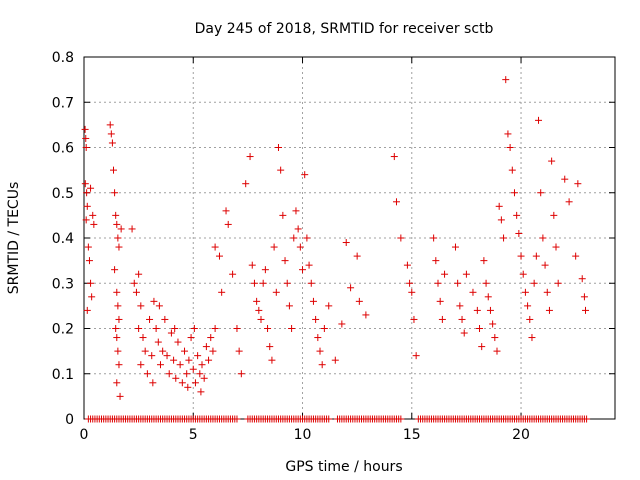  Describe the element at coordinates (14, 238) in the screenshot. I see `y-axis-label: SRMTID / TECUs` at that location.